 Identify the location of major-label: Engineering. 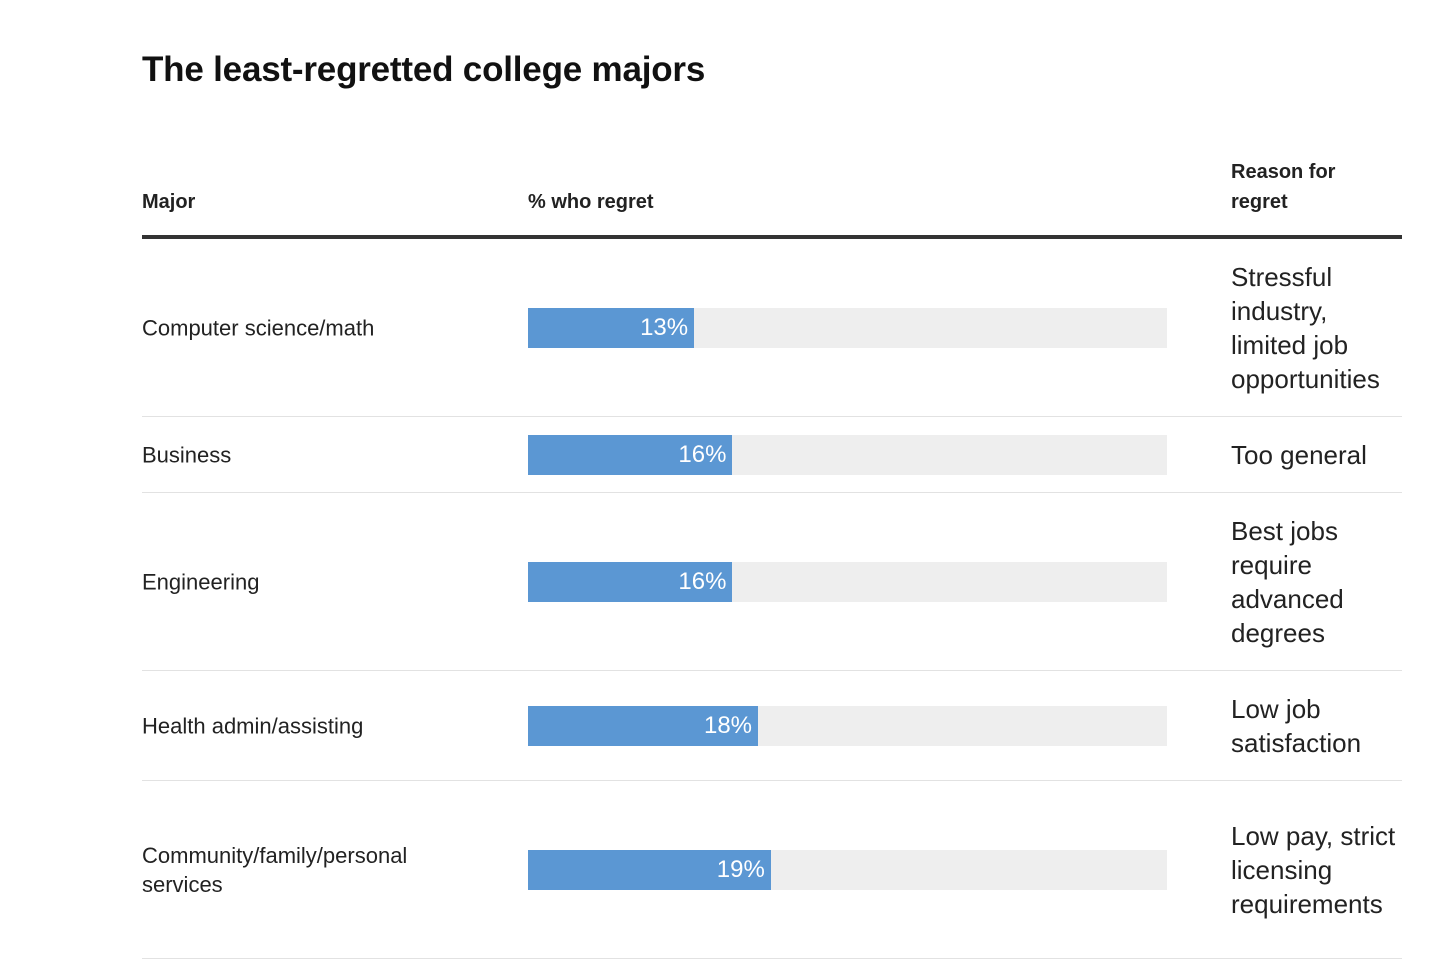
(201, 581).